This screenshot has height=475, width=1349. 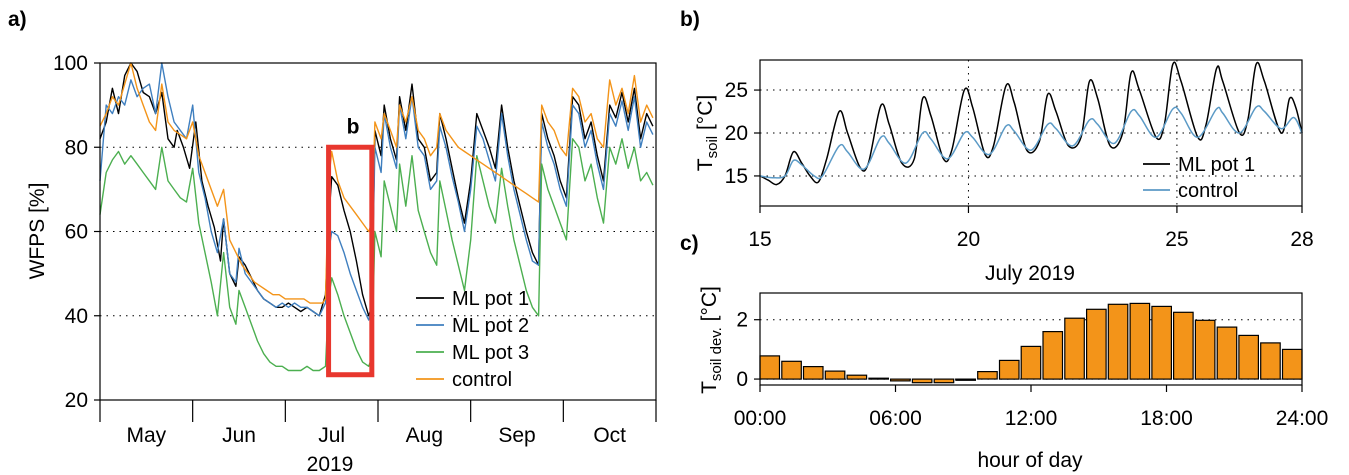 I want to click on panel-b-x-label: July 2019, so click(x=1030, y=273).